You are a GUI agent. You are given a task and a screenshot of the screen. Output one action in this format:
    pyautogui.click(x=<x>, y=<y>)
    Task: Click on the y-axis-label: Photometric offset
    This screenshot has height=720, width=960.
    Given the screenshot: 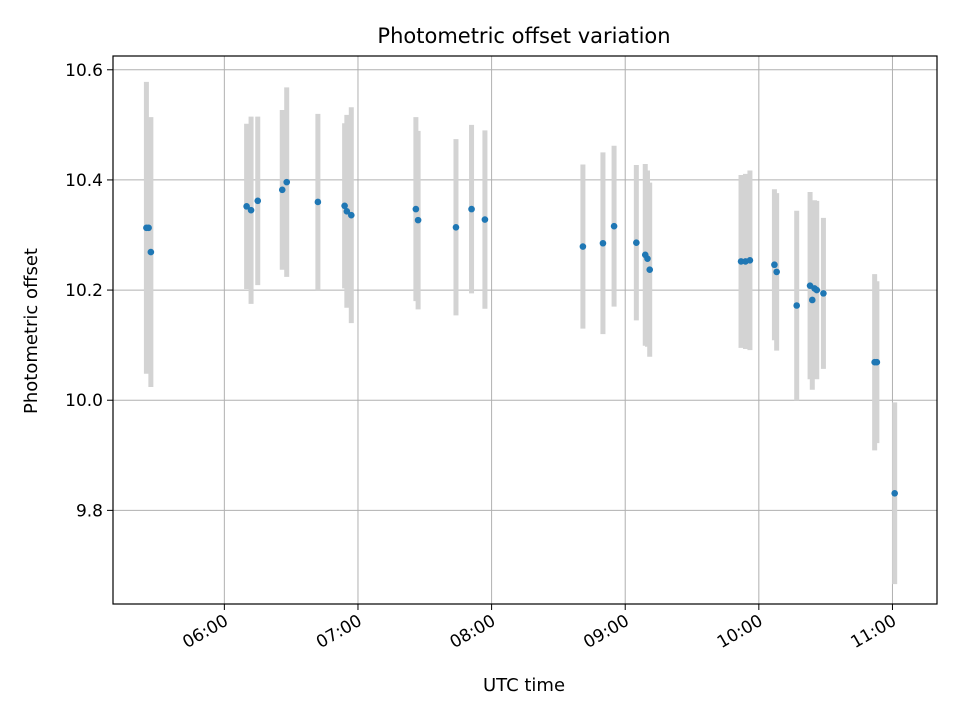 What is the action you would take?
    pyautogui.click(x=31, y=331)
    